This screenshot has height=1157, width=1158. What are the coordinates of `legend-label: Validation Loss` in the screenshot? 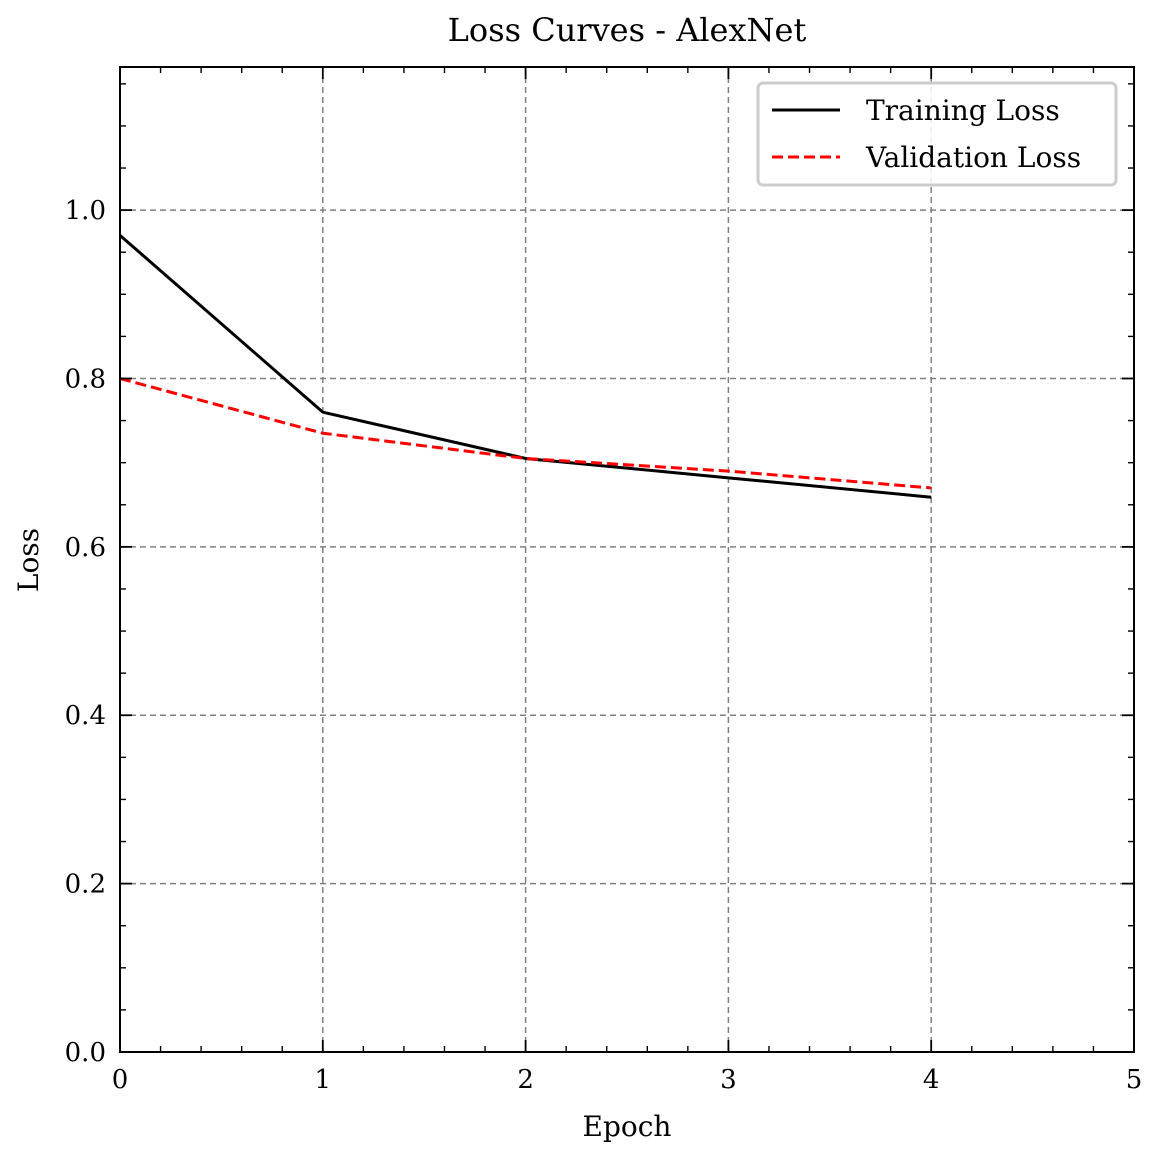 It's located at (973, 157).